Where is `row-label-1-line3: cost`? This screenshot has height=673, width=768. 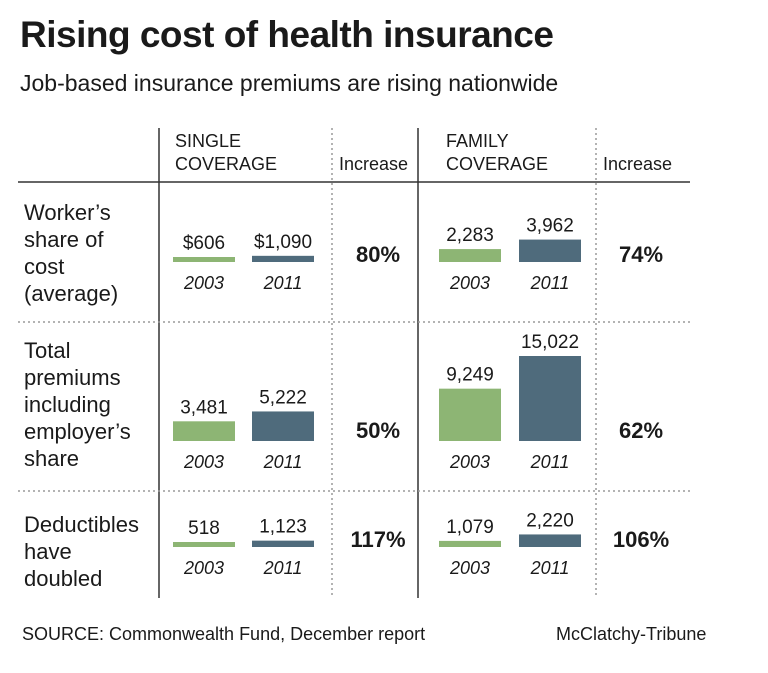 row-label-1-line3: cost is located at coordinates (44, 266).